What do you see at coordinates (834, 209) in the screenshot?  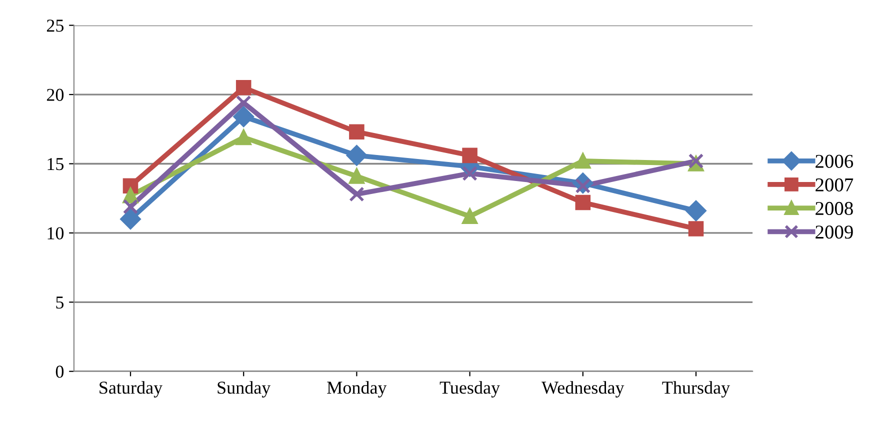 I see `legend-label: 2008` at bounding box center [834, 209].